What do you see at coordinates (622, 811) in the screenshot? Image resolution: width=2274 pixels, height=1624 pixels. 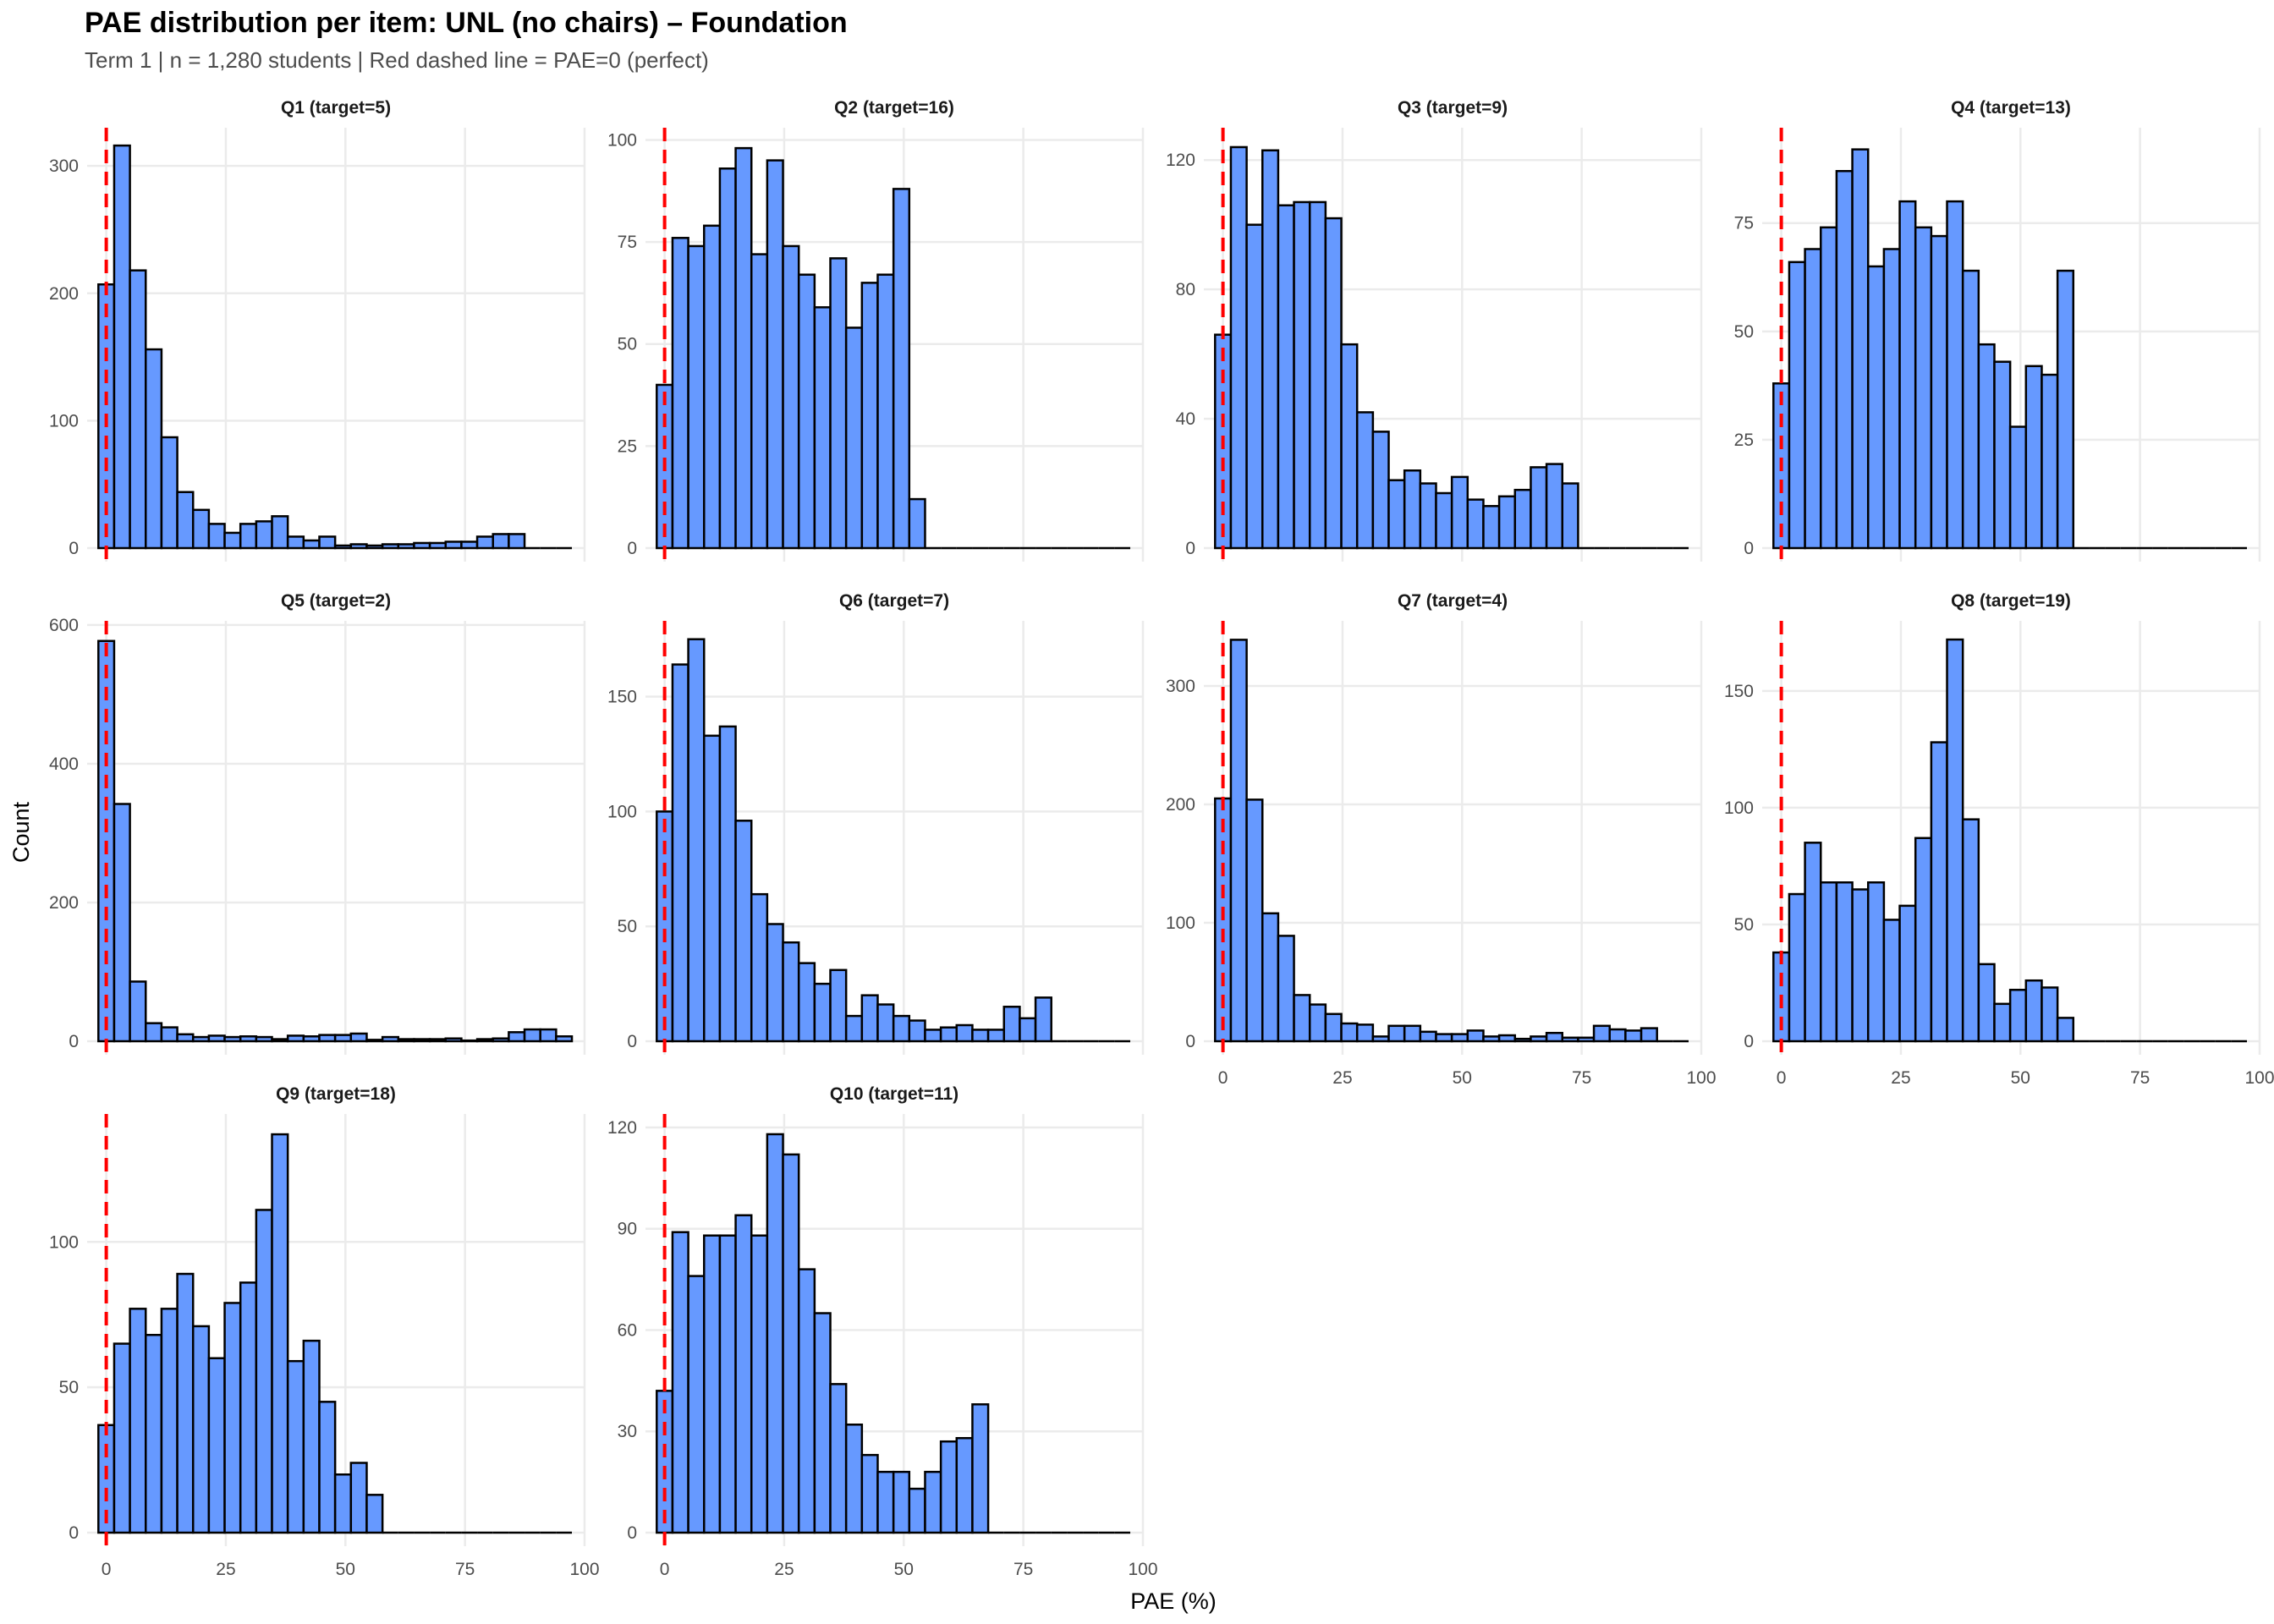 I see `y-tick-label: 100` at bounding box center [622, 811].